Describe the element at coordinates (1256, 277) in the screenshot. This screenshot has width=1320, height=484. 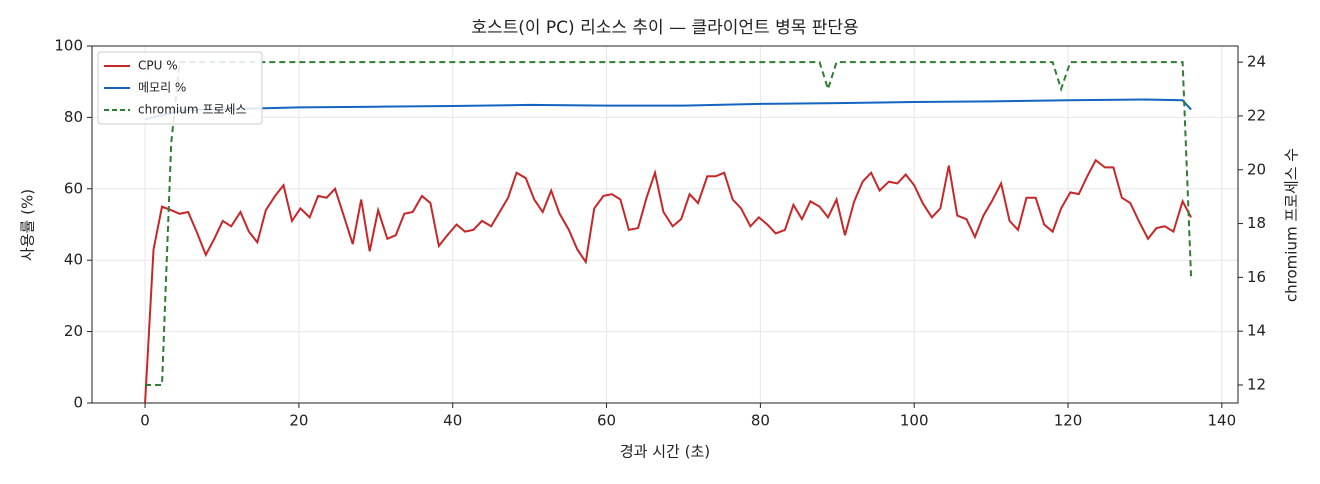
I see `y2-tick-label: 16` at that location.